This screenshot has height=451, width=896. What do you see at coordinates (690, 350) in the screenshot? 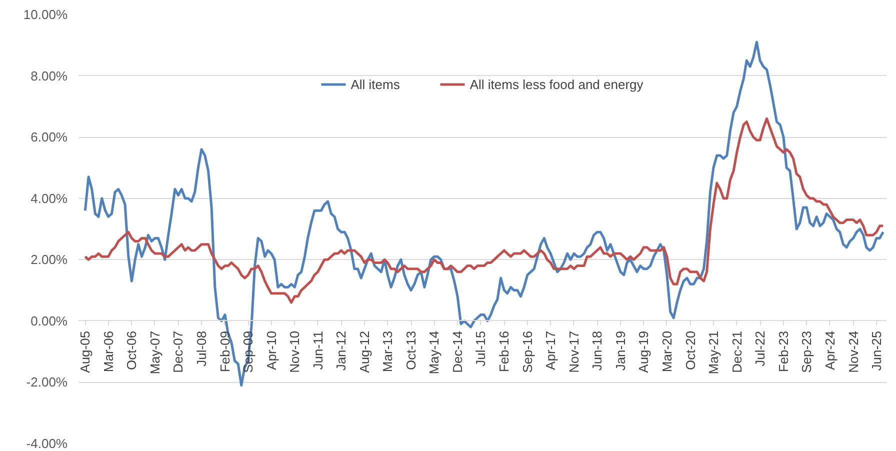
I see `x-tick-label: Oct-20` at bounding box center [690, 350].